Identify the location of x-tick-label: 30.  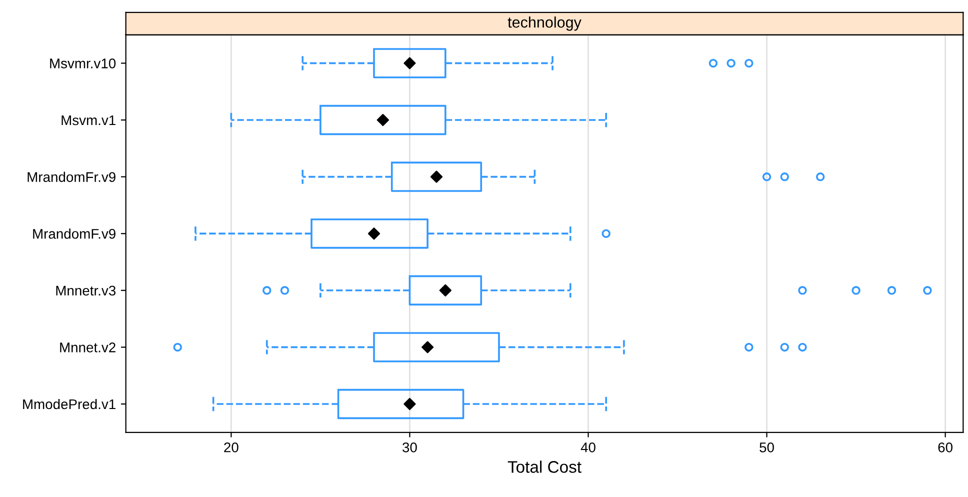
(409, 447).